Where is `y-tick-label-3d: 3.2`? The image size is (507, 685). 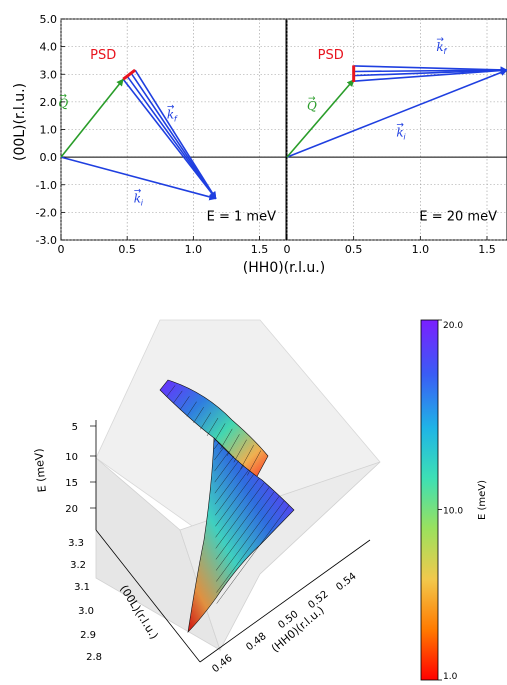 y-tick-label-3d: 3.2 is located at coordinates (78, 565).